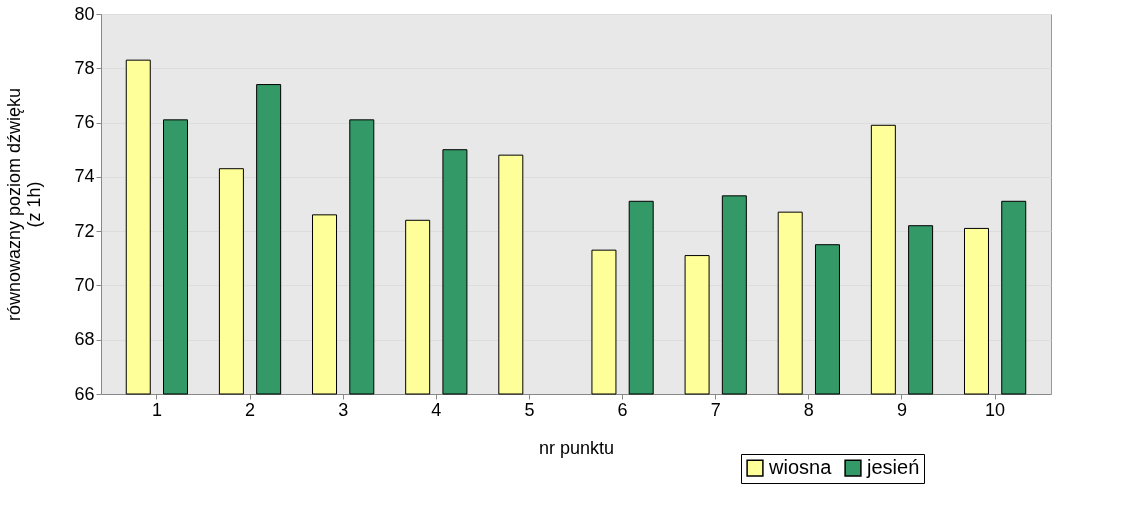  I want to click on x-tick-label: 8, so click(808, 409).